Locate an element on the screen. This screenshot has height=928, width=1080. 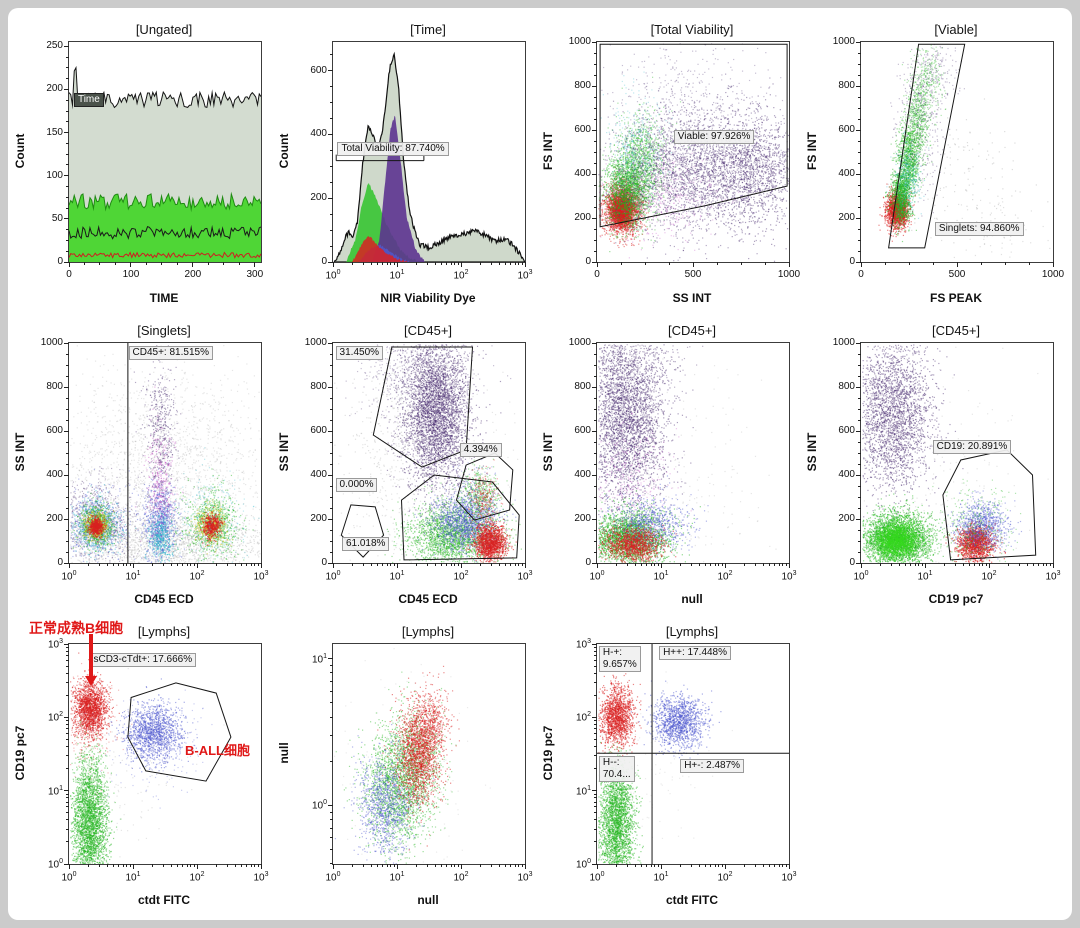
gate-label: CD45+: 81.515% is located at coordinates (170, 353).